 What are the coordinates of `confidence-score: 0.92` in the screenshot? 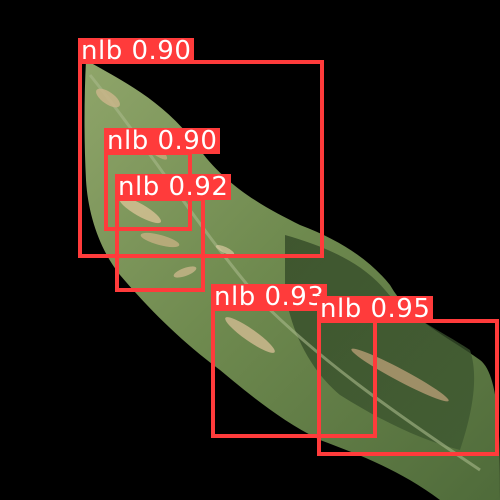 It's located at (198, 187).